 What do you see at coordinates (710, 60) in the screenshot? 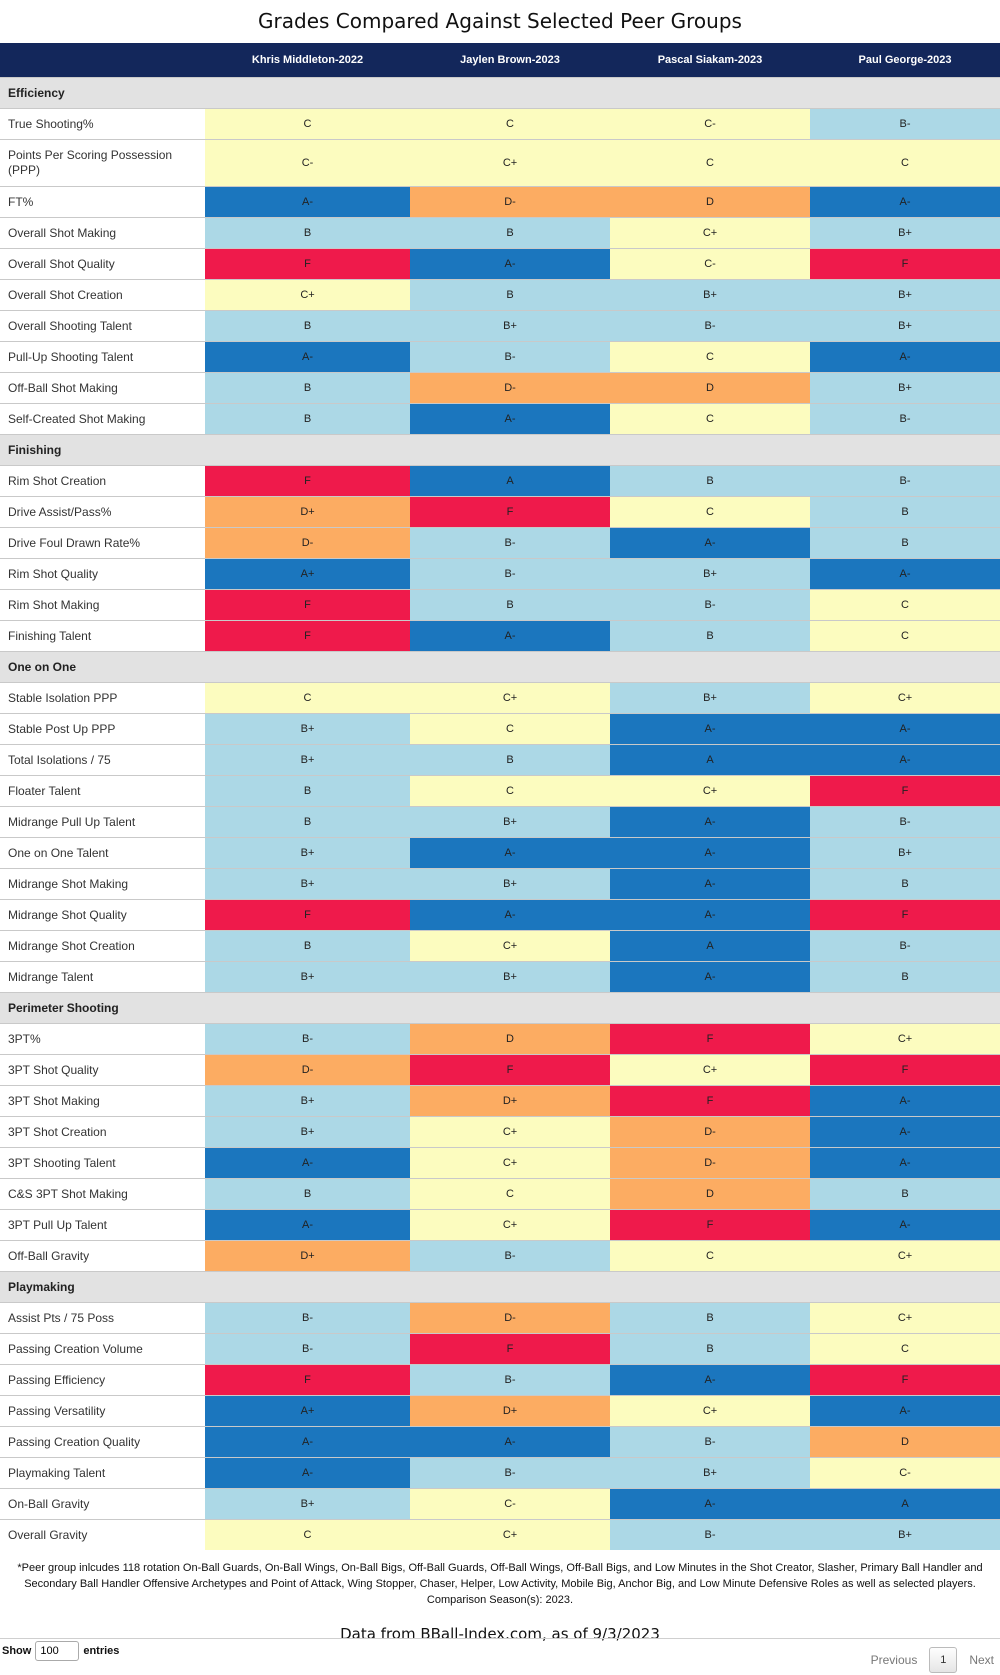
I see `column-header-player: Pascal Siakam-2023` at bounding box center [710, 60].